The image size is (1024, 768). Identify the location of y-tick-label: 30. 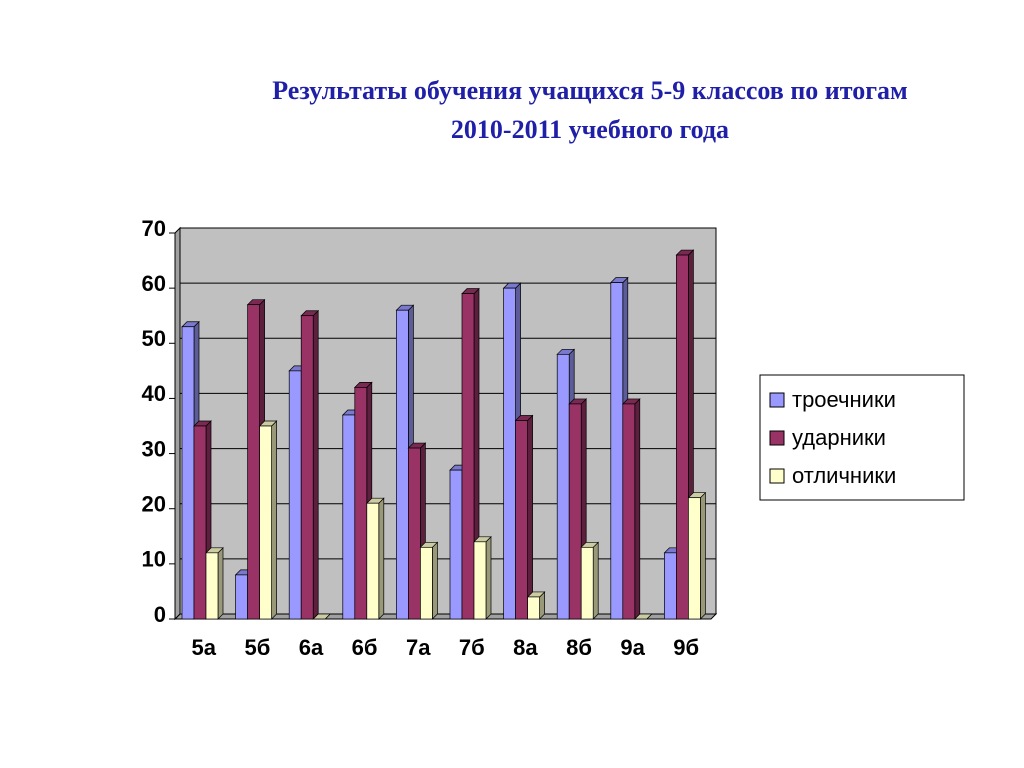
(154, 448).